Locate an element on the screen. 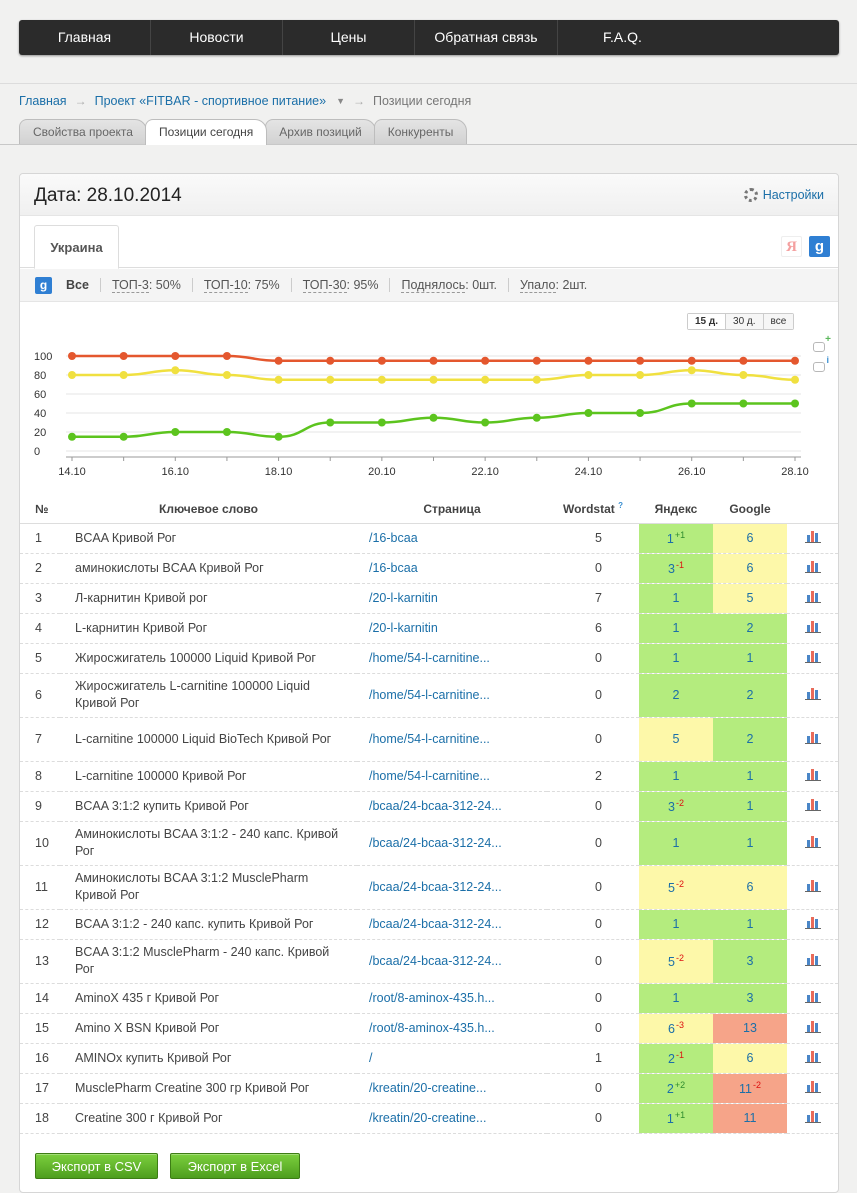 Image resolution: width=857 pixels, height=1193 pixels. export-excel-button: Экспорт в Excel is located at coordinates (235, 1166).